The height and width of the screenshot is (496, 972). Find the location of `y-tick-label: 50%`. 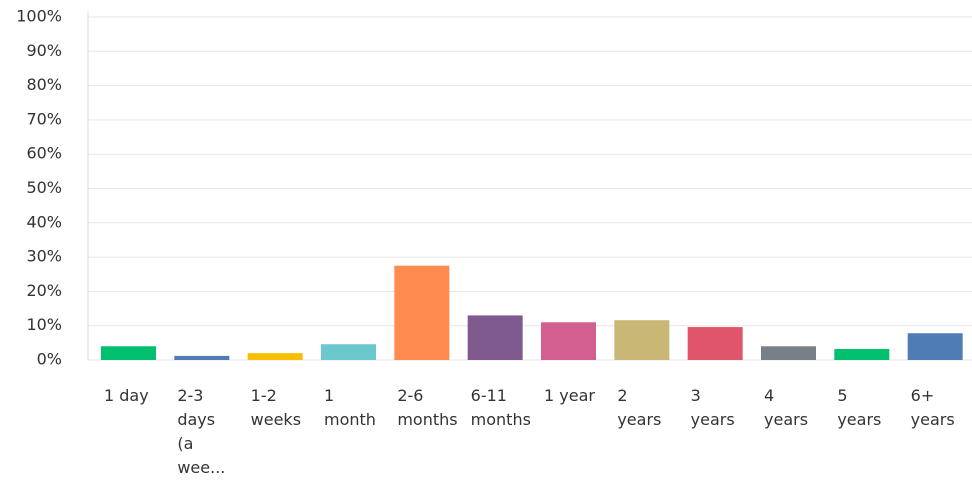

y-tick-label: 50% is located at coordinates (44, 187).